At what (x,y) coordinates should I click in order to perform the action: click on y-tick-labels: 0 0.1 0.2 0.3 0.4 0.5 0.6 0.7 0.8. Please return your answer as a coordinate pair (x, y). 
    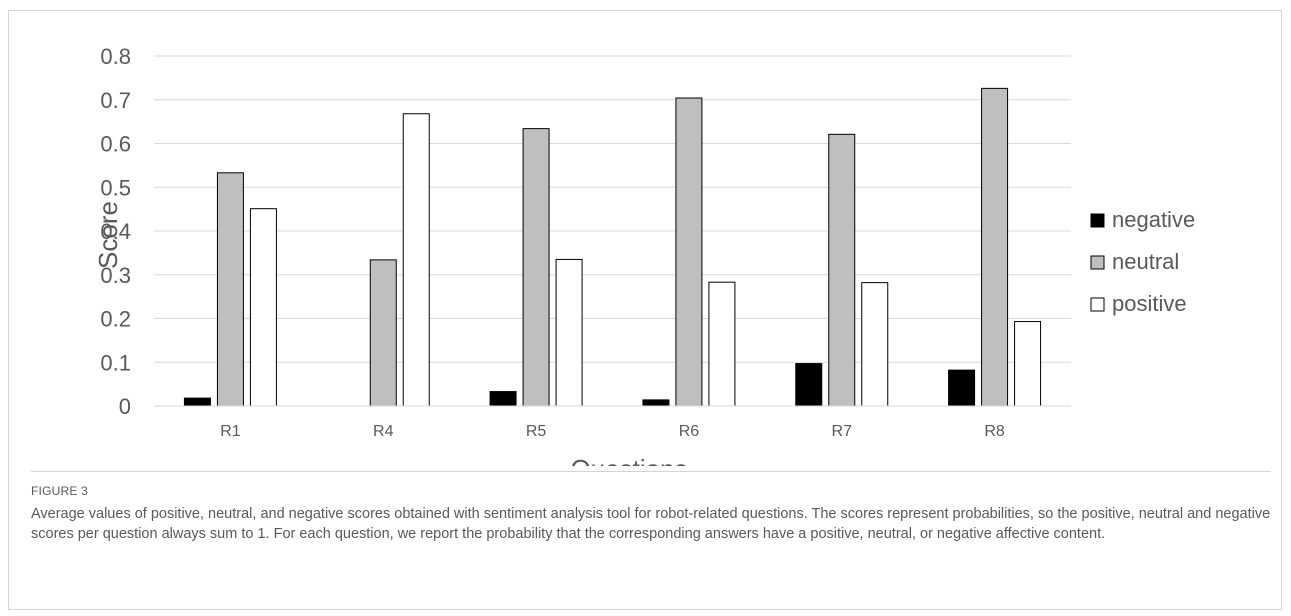
    Looking at the image, I should click on (115, 231).